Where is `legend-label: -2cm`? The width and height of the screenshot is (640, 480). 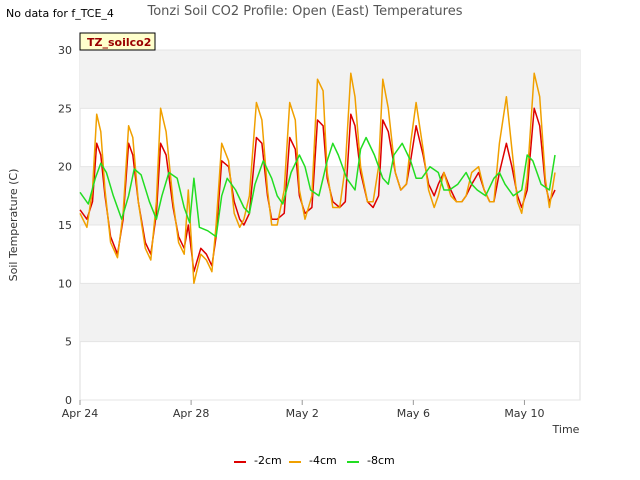
legend-label: -2cm is located at coordinates (268, 460).